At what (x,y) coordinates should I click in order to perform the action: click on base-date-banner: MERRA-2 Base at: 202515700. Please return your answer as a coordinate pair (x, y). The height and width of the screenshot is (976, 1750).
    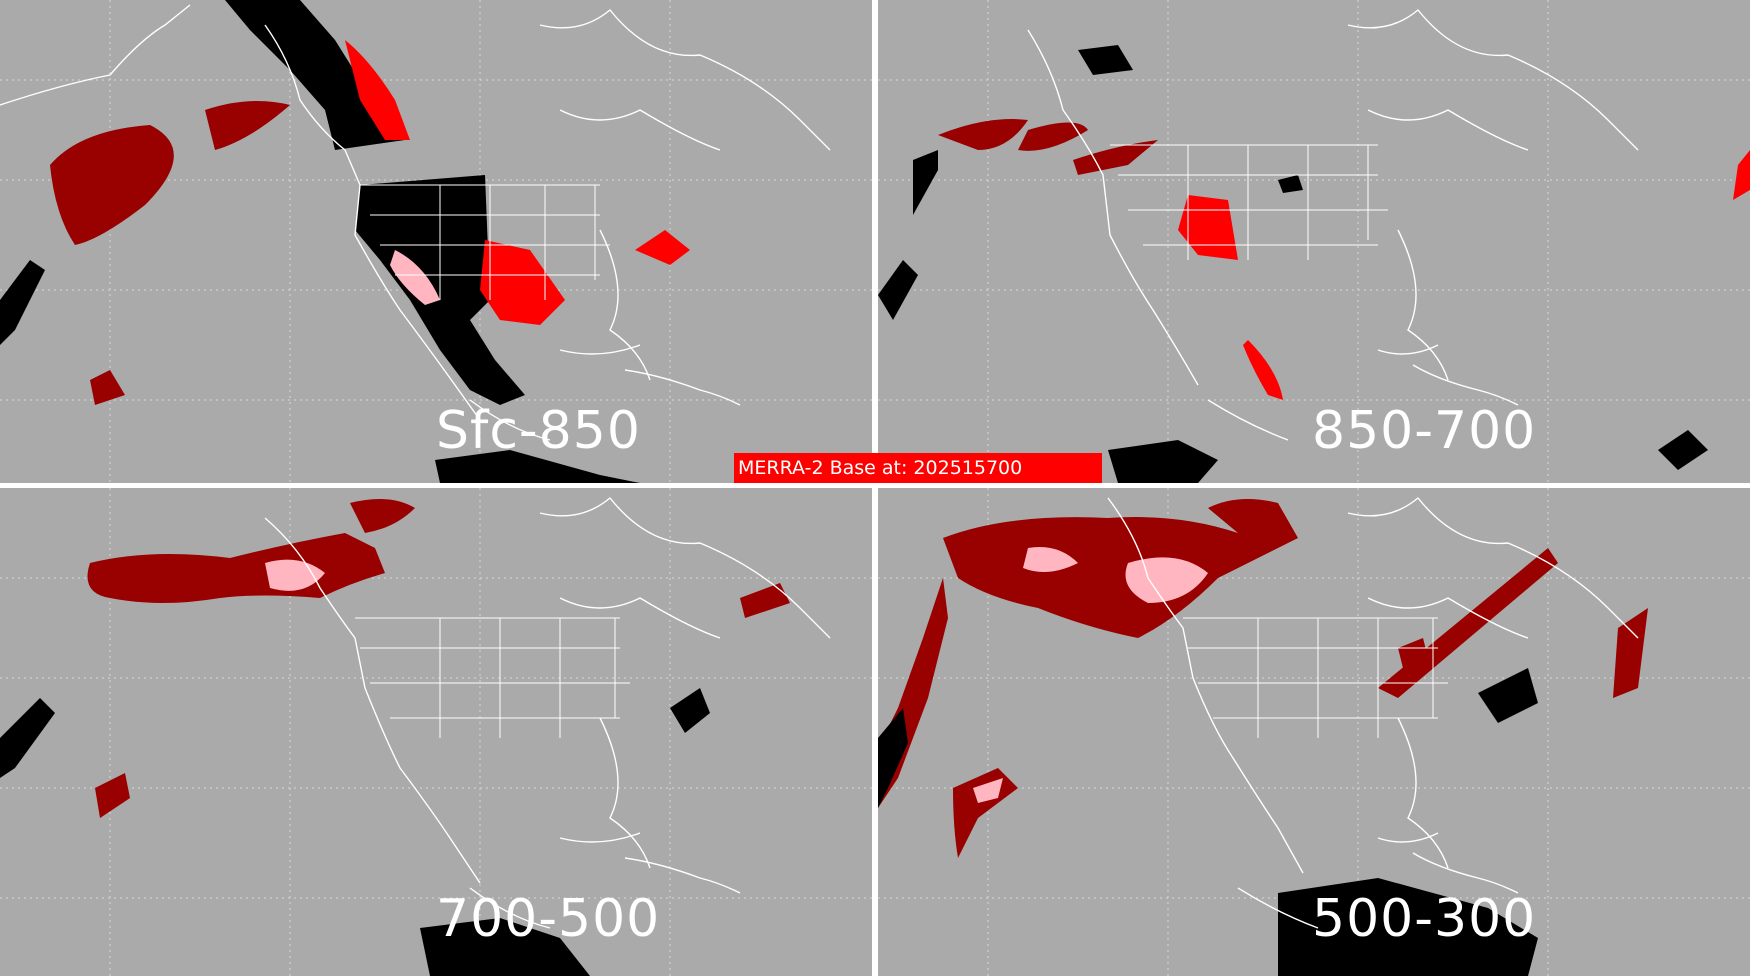
    Looking at the image, I should click on (918, 468).